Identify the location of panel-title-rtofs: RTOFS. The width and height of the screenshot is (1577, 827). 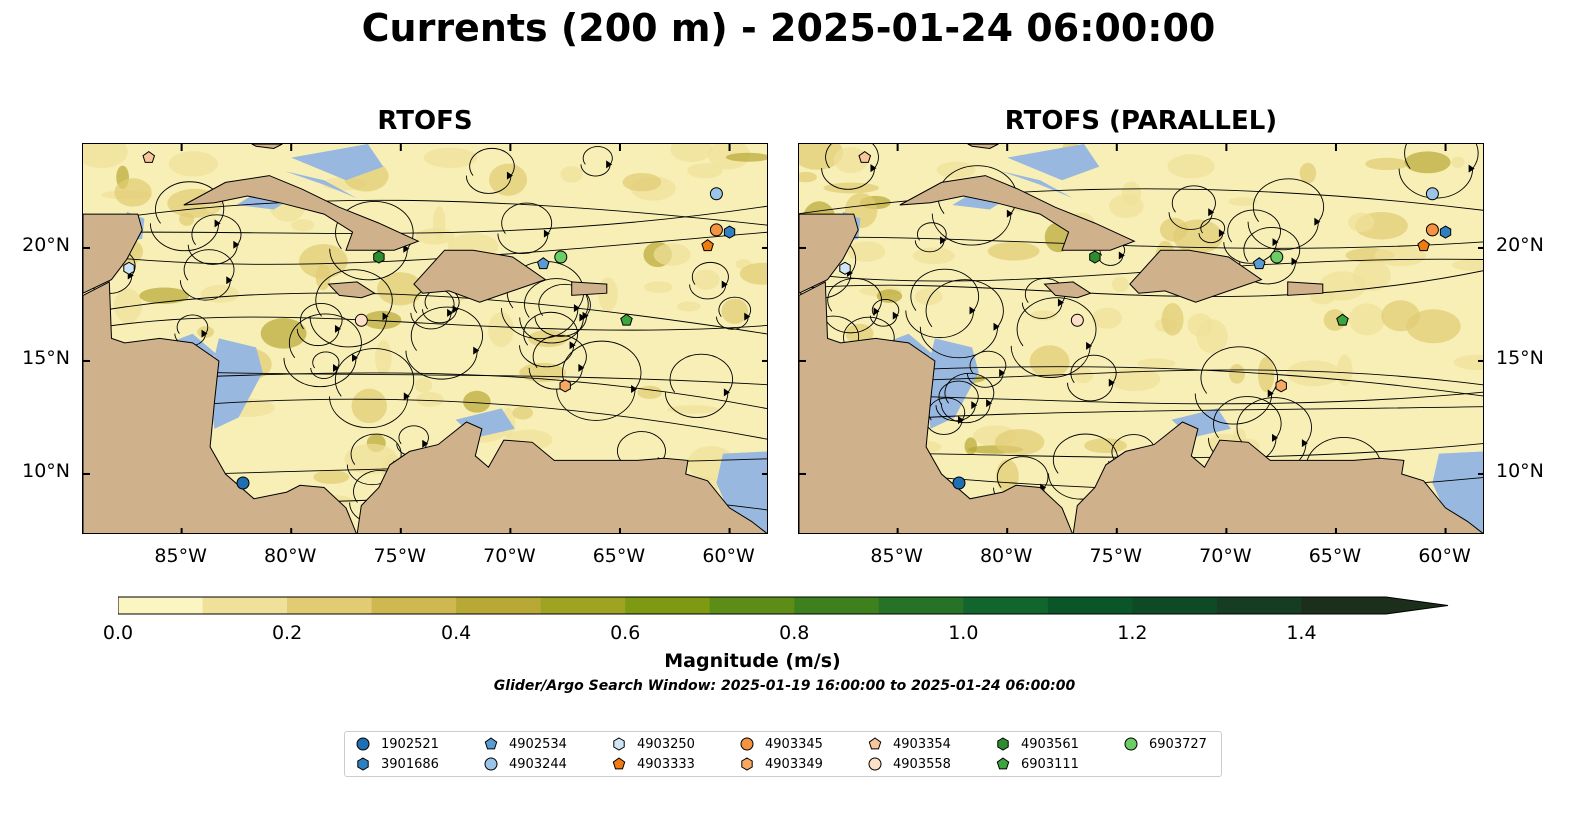
(425, 121).